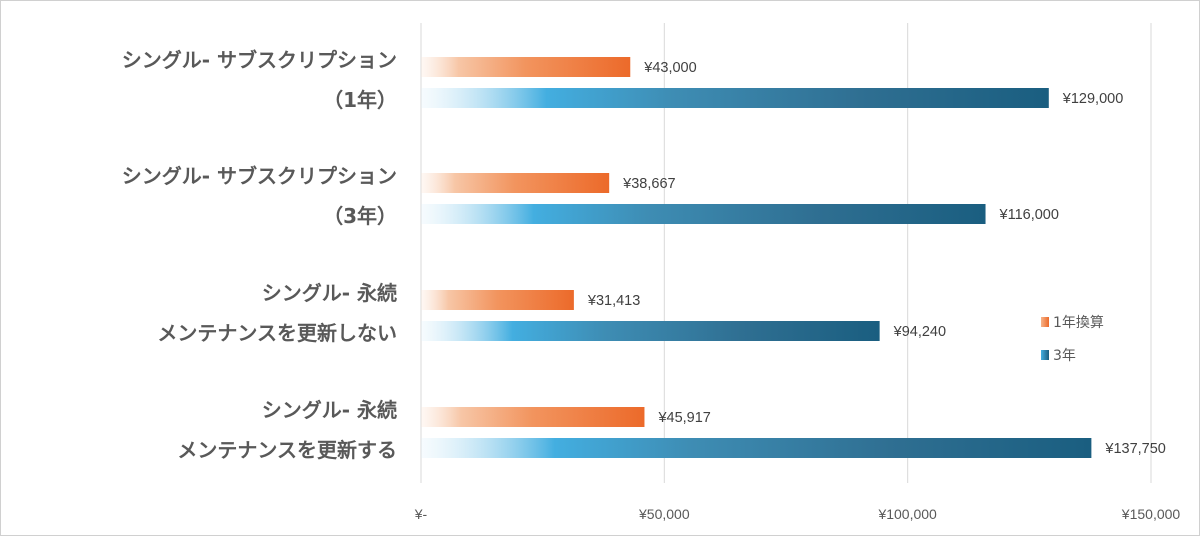 Image resolution: width=1200 pixels, height=536 pixels. I want to click on data-label: ¥45,917, so click(683, 418).